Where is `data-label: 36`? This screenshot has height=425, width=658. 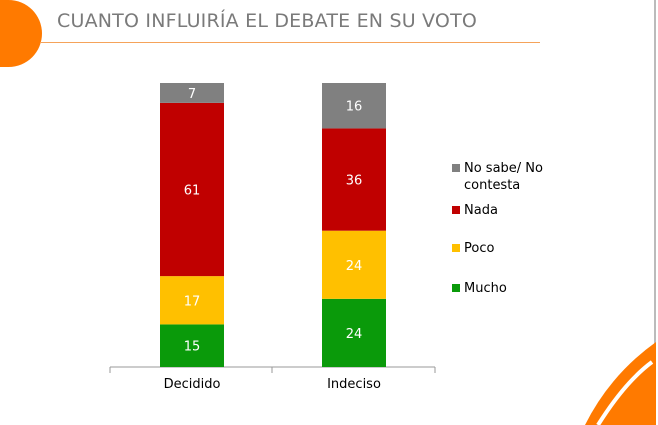
data-label: 36 is located at coordinates (354, 181).